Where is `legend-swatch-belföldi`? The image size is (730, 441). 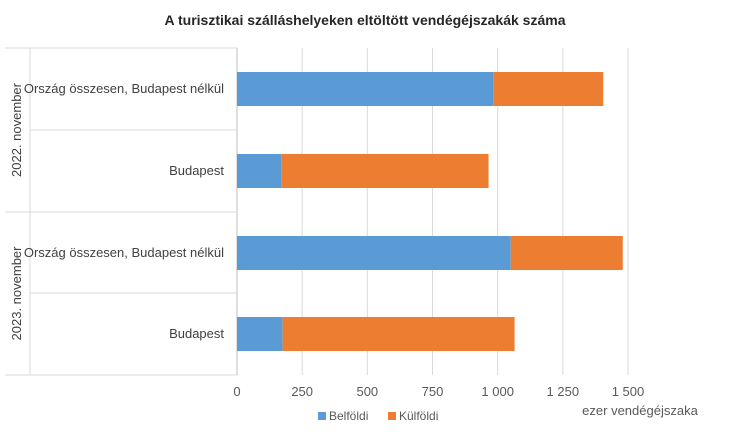
legend-swatch-belföldi is located at coordinates (322, 416).